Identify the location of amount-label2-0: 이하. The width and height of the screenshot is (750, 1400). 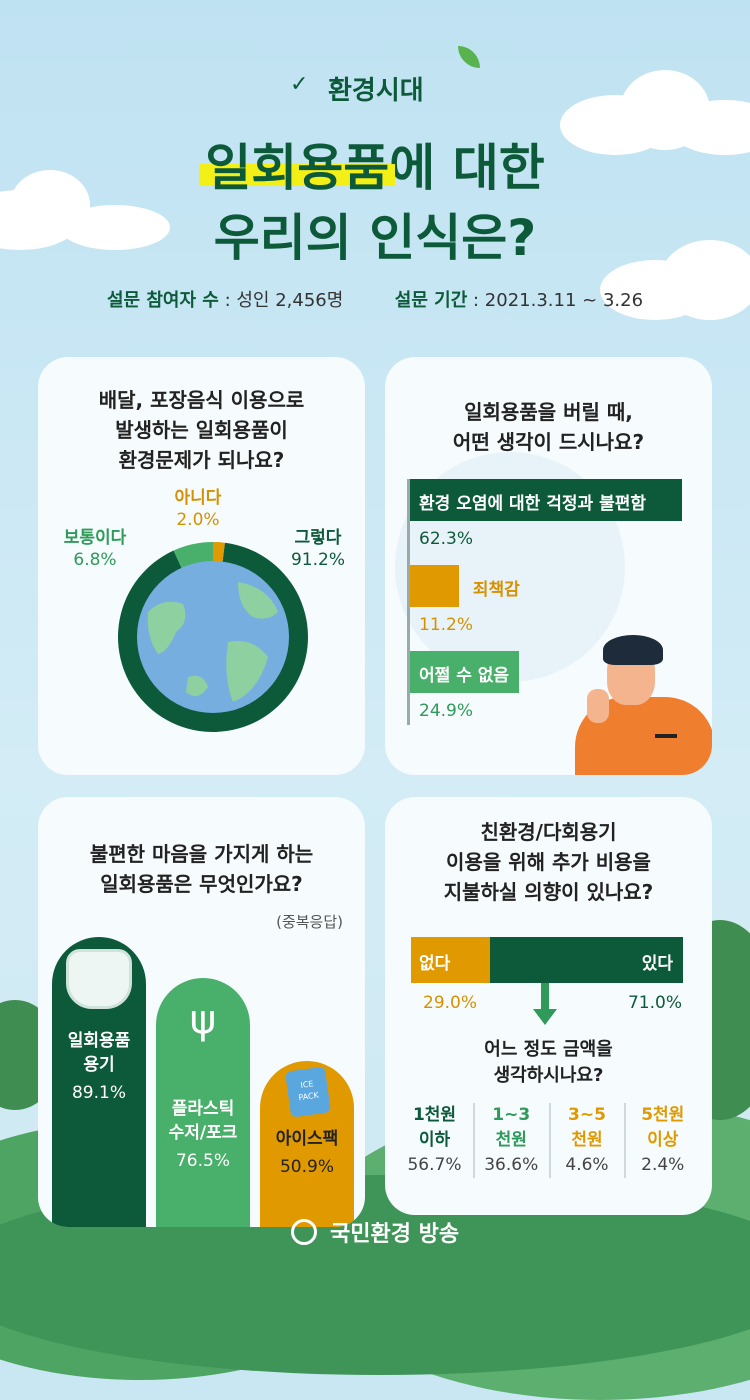
(434, 1140).